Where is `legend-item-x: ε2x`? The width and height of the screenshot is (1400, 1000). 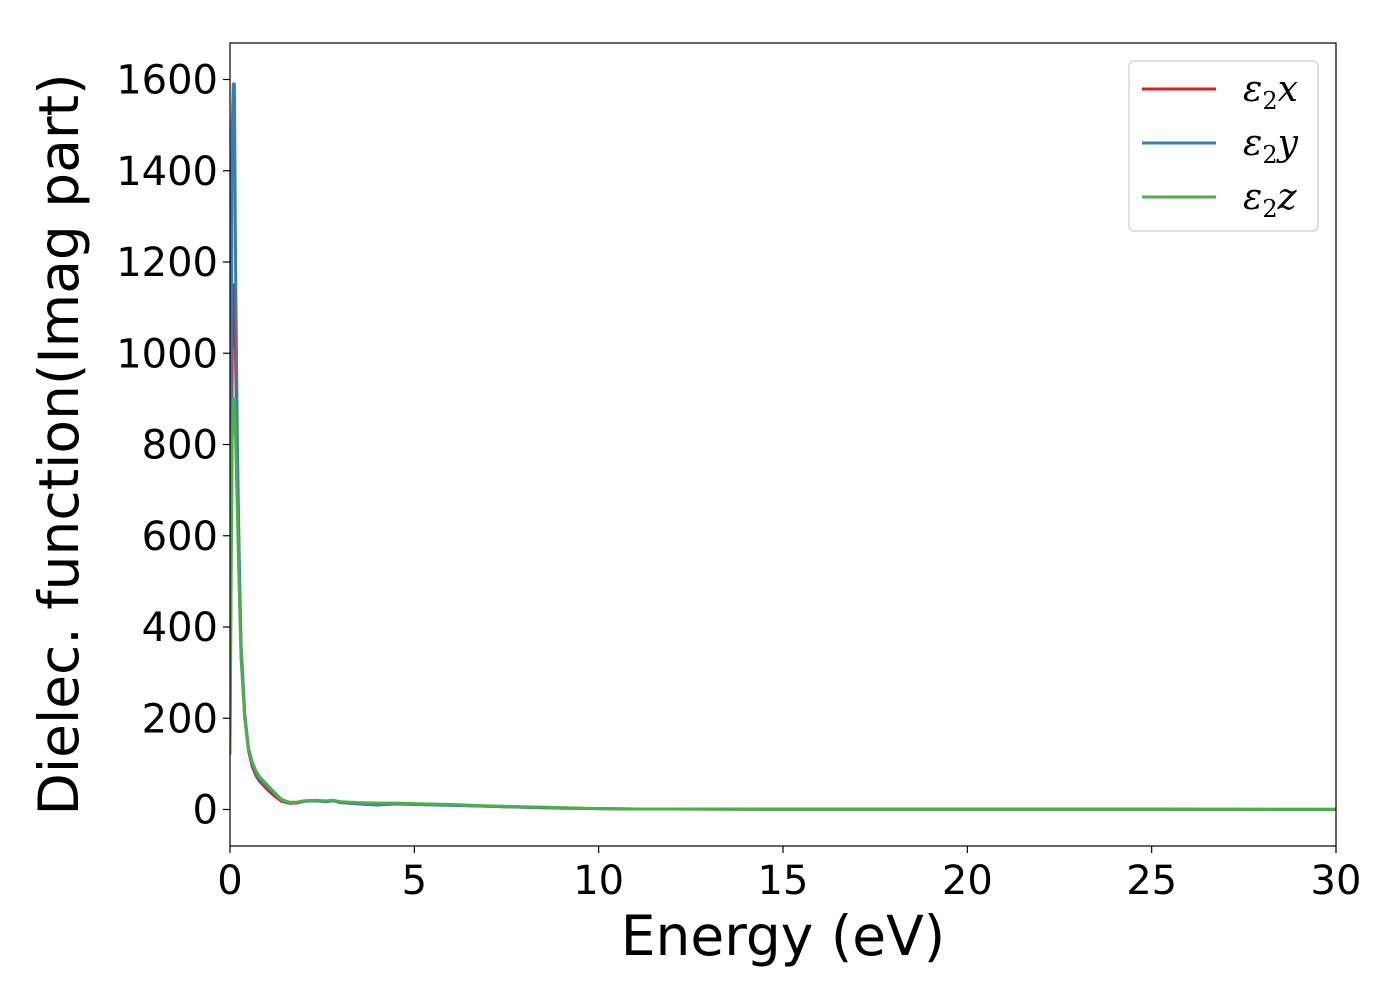 legend-item-x: ε2x is located at coordinates (1220, 92).